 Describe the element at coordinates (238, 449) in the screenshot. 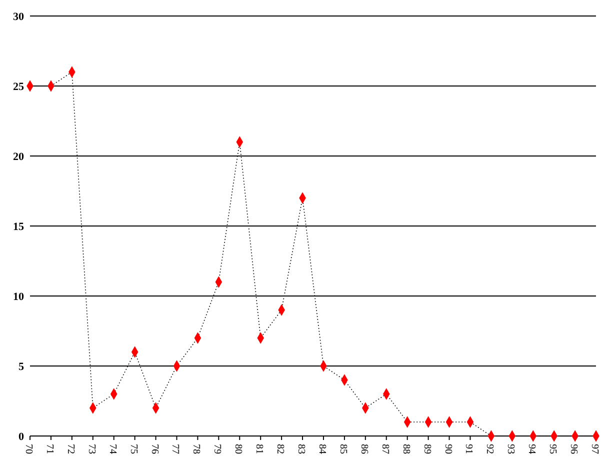

I see `x-tick-label: 80` at that location.